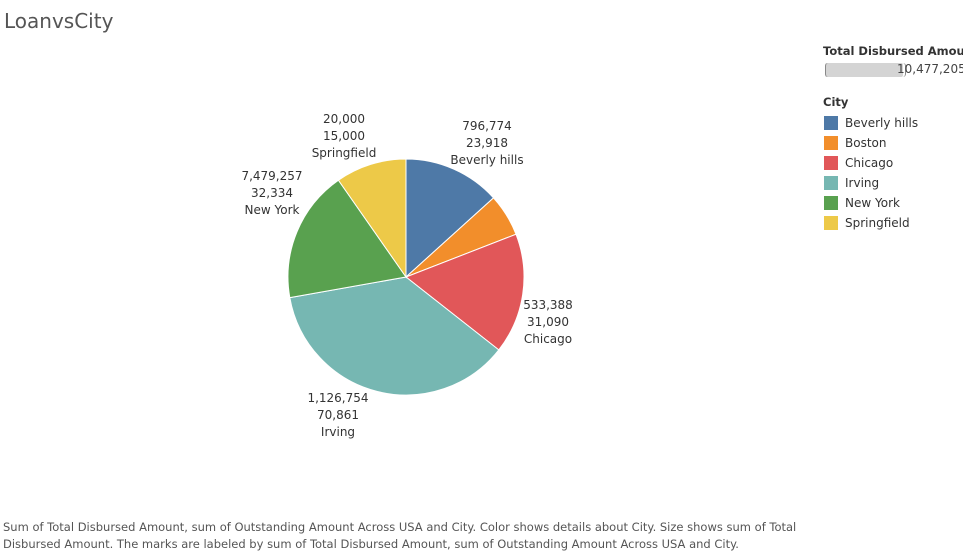  Describe the element at coordinates (862, 183) in the screenshot. I see `legend-label: Irving` at that location.